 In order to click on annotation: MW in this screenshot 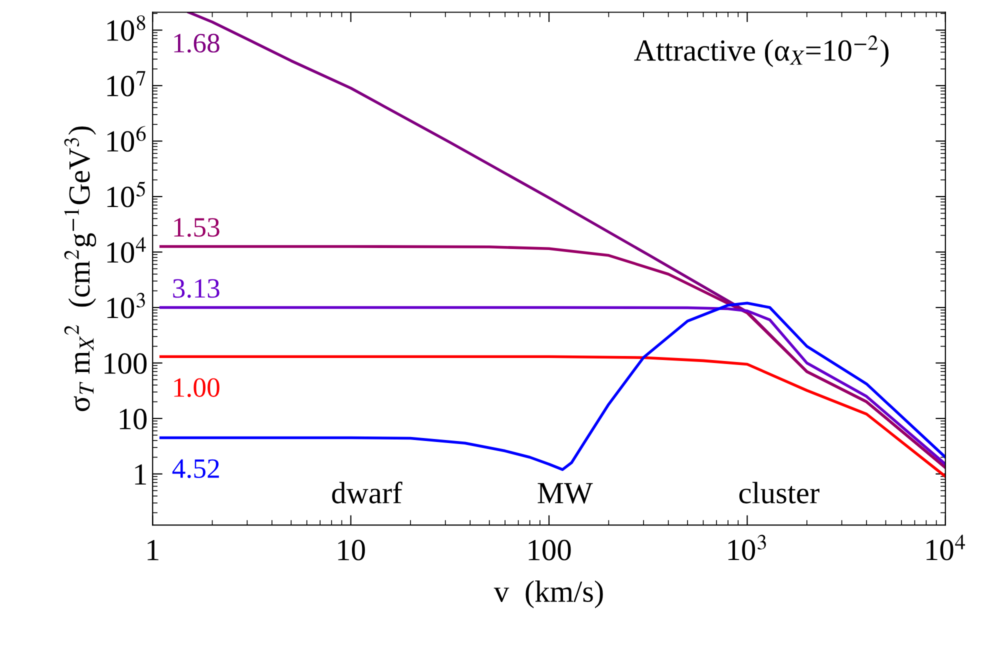, I will do `click(565, 493)`.